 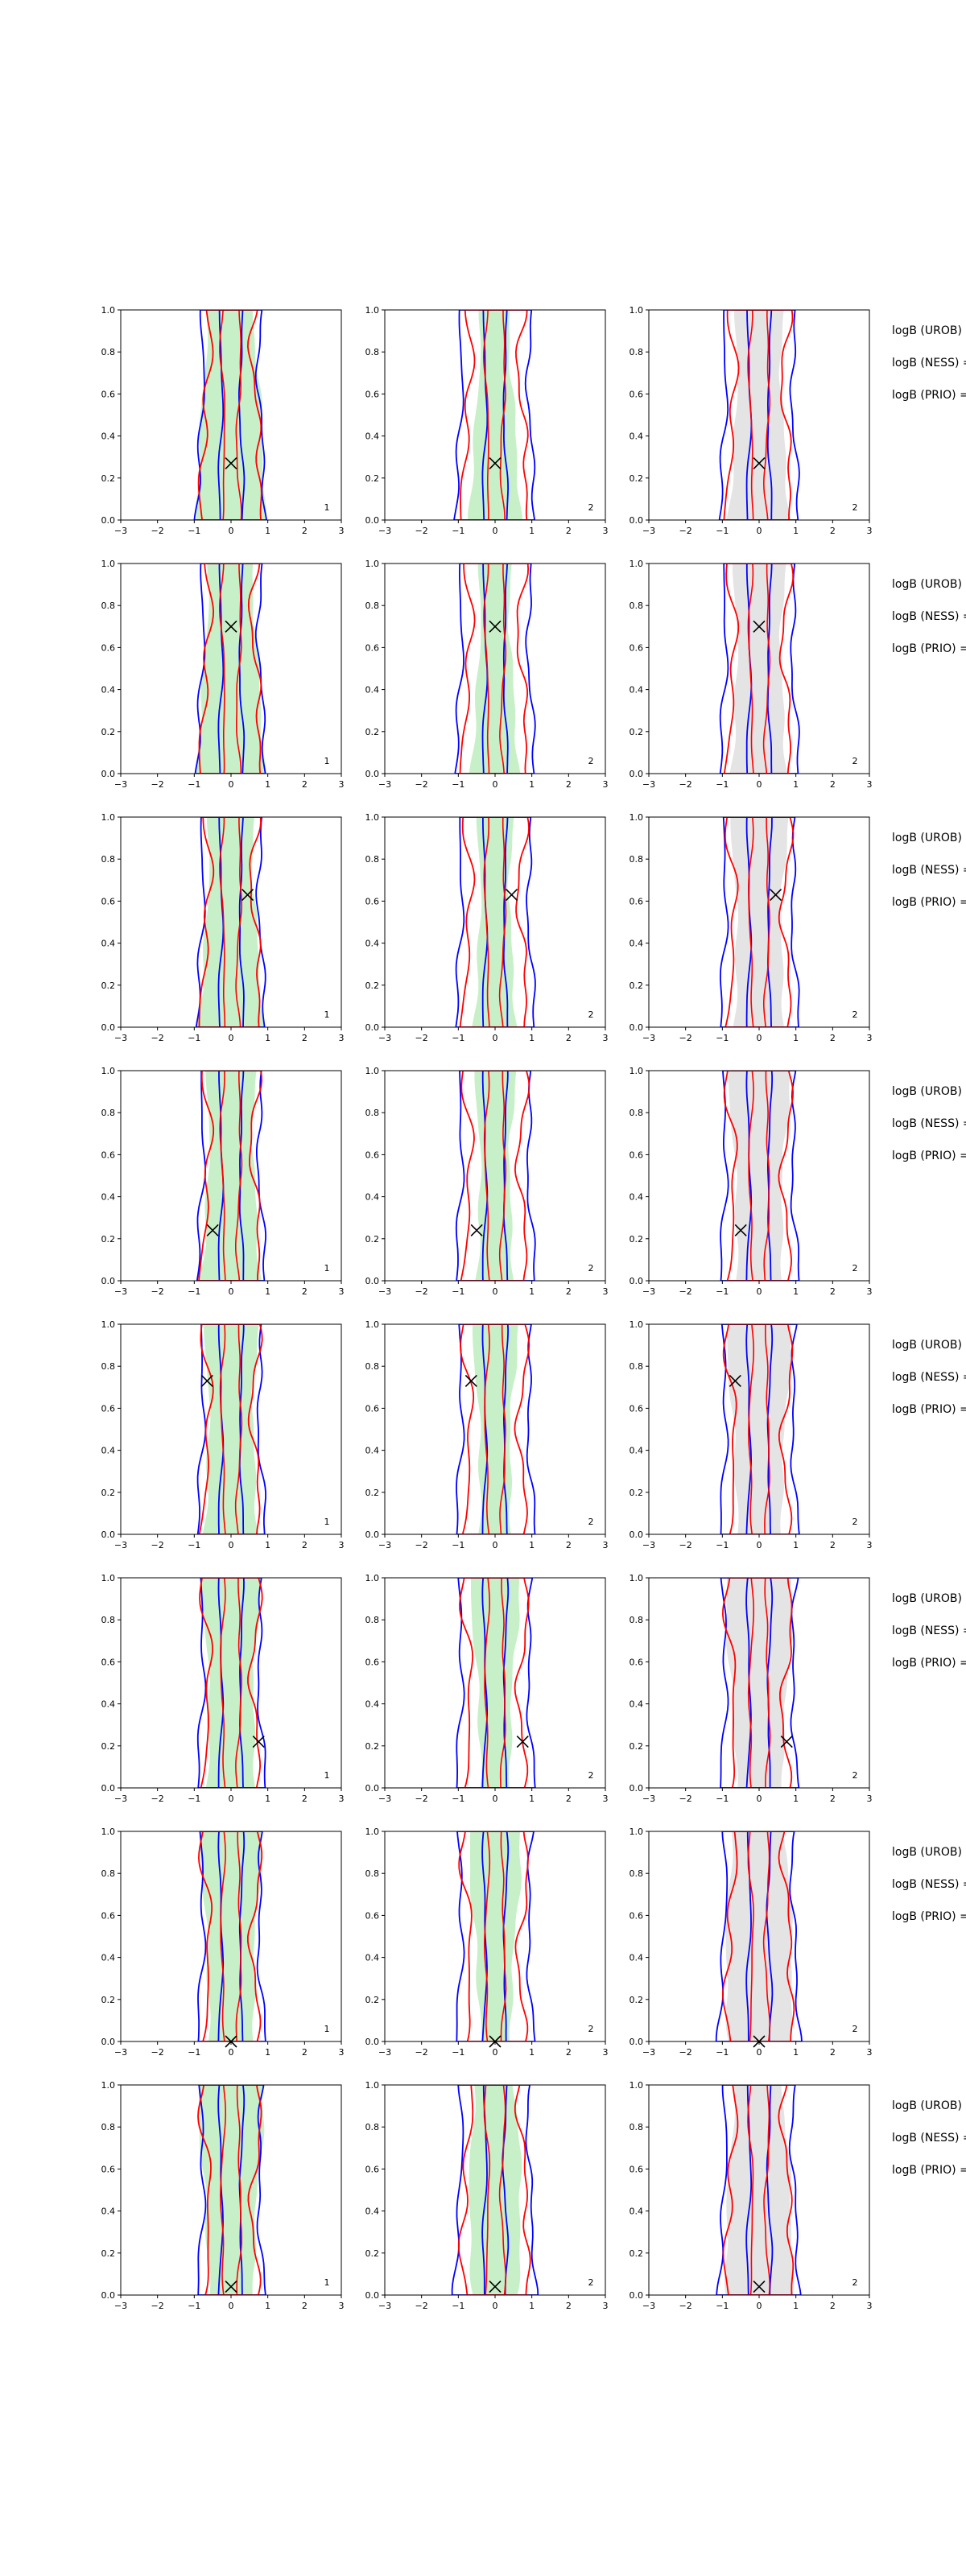 What do you see at coordinates (751, 927) in the screenshot?
I see `panel-r3-c3: −3 −2 −1 0 1 2 3 0.0 0.2 0.4 0.6 0.8 1.0 2` at bounding box center [751, 927].